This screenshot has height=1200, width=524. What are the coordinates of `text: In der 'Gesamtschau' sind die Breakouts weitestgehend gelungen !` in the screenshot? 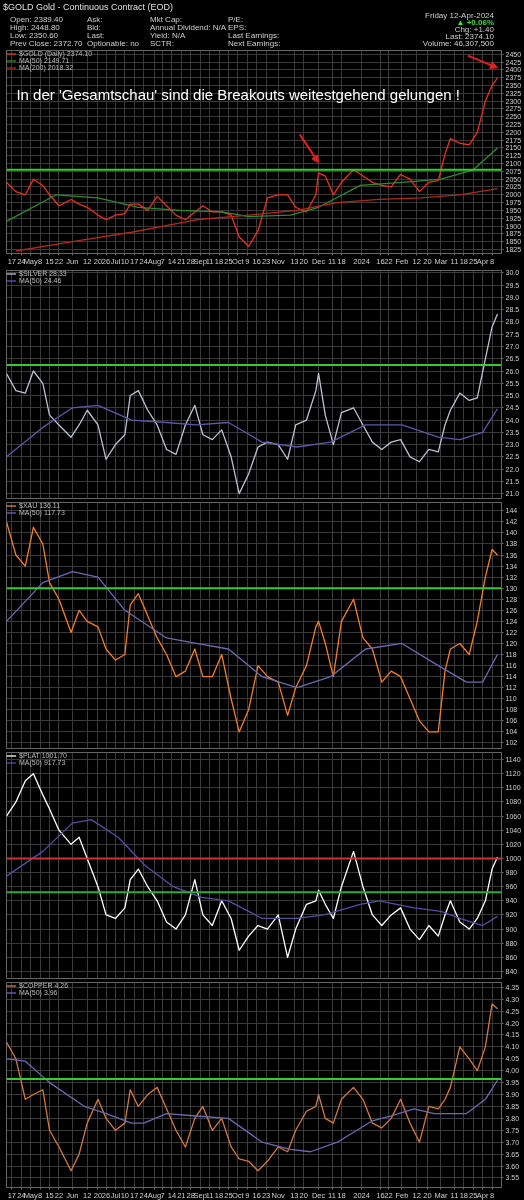 It's located at (238, 95).